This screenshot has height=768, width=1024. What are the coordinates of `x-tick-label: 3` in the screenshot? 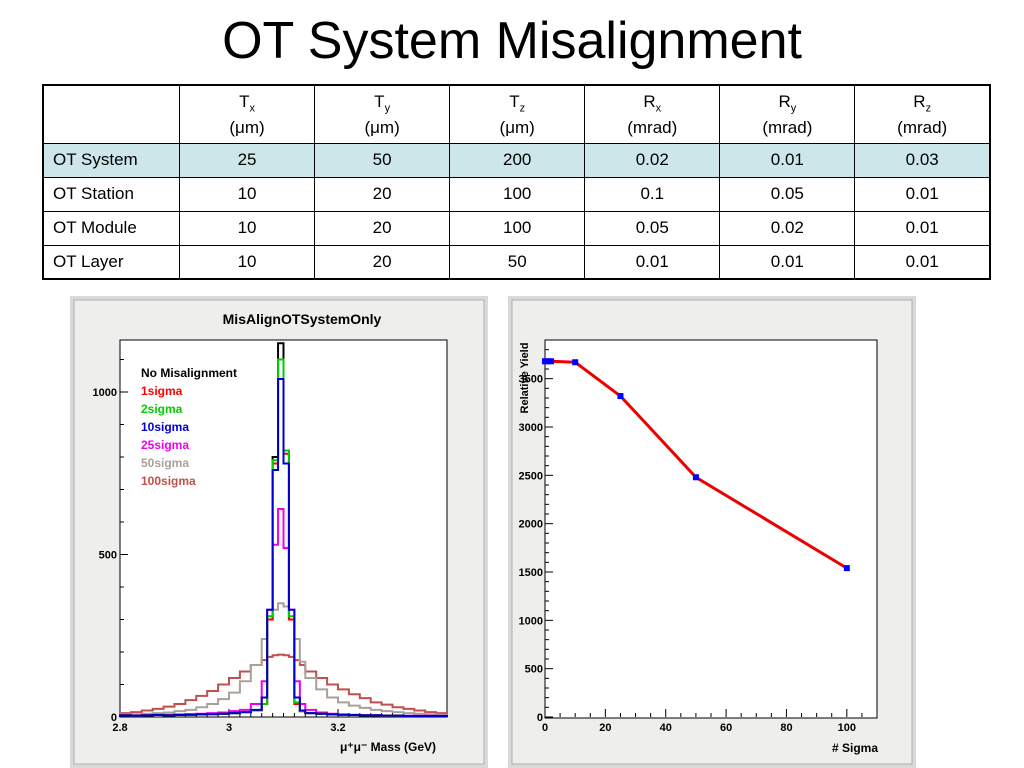 It's located at (229, 728).